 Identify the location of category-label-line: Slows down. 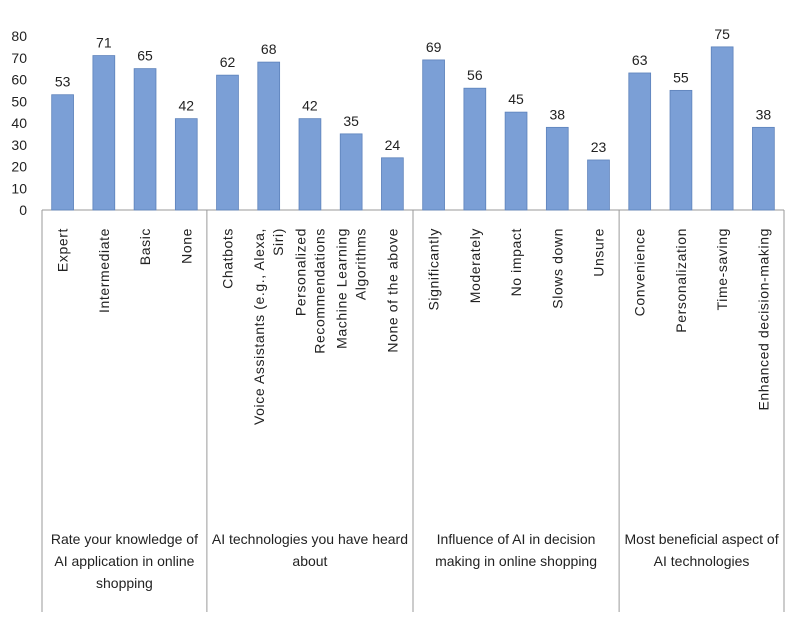
(557, 268).